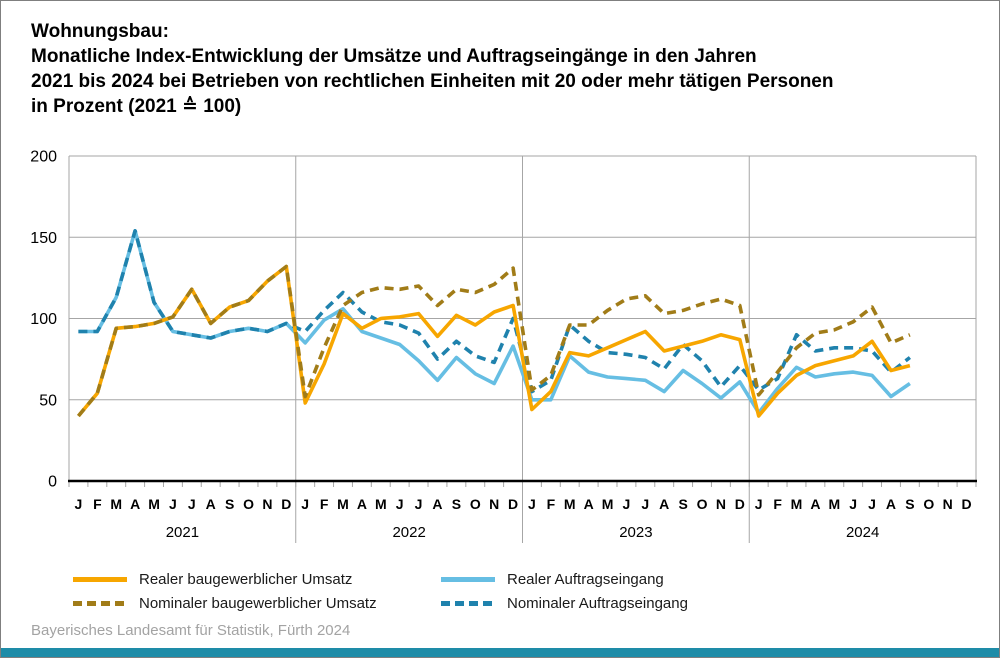 This screenshot has width=1000, height=658. I want to click on y-axis-labels: 0 50 100 150 200, so click(43, 320).